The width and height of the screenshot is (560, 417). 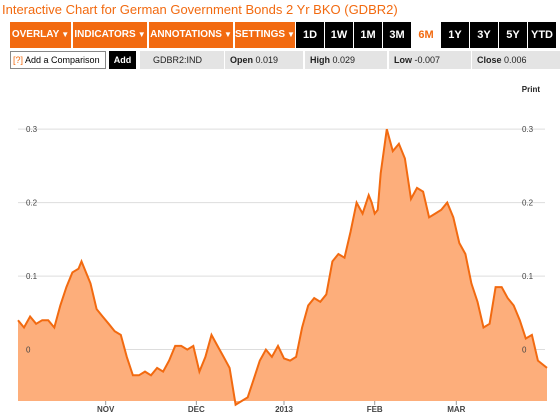 What do you see at coordinates (542, 35) in the screenshot?
I see `range-ytd-button: YTD` at bounding box center [542, 35].